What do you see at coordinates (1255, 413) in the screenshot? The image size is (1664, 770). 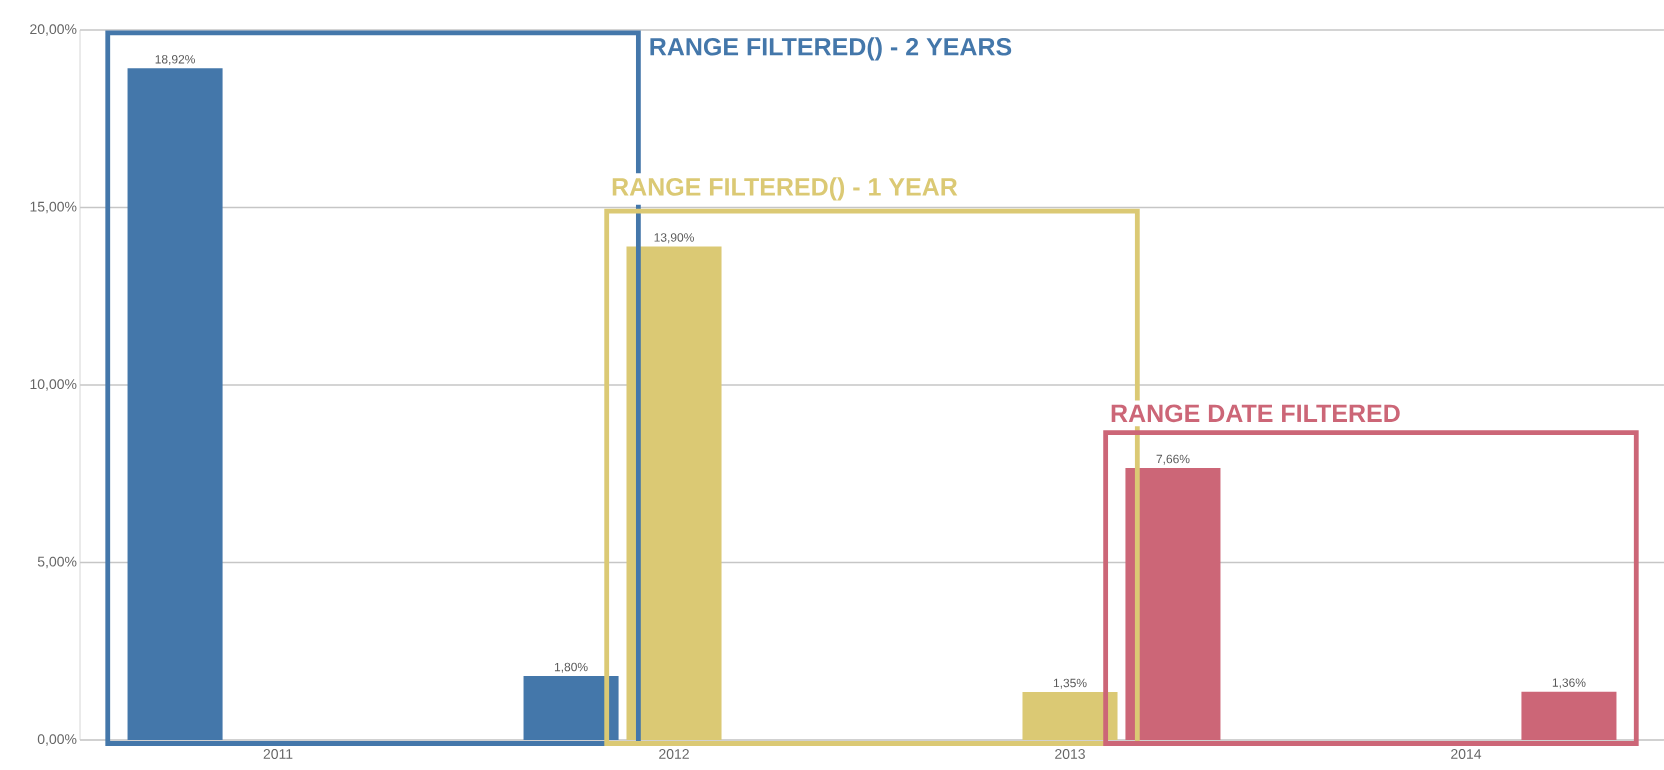 I see `series-label: RANGE DATE FILTERED` at bounding box center [1255, 413].